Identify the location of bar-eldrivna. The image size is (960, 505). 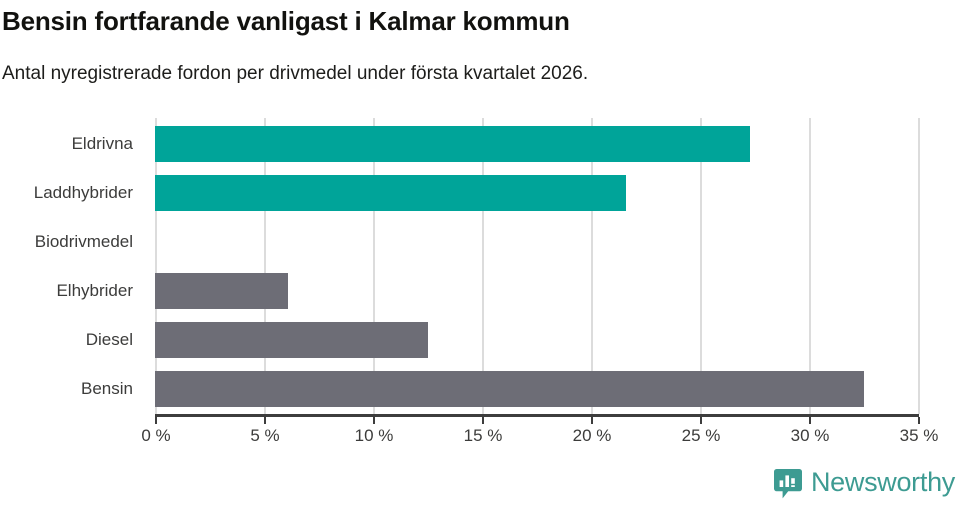
(453, 144).